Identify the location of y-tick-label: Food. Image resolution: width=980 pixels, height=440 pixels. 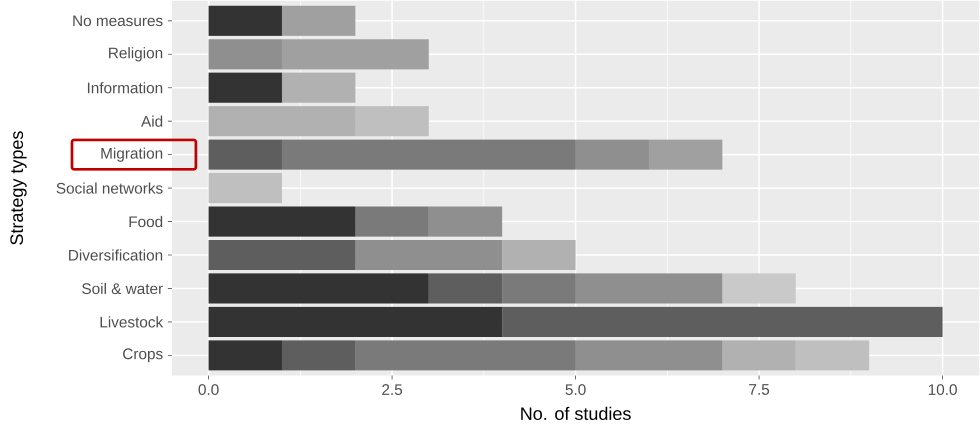
(146, 221).